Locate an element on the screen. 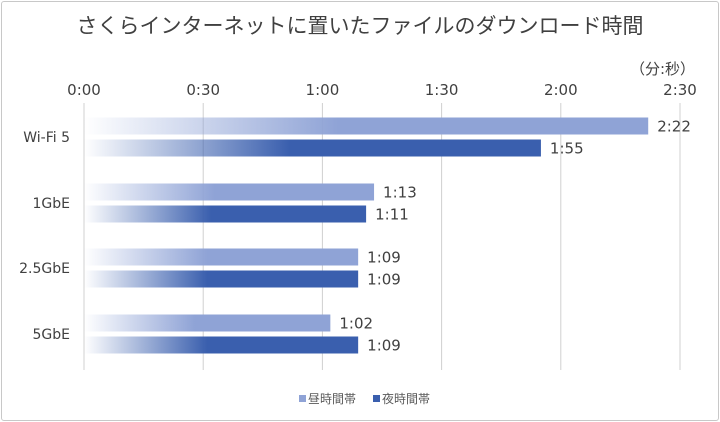  axis-unit-label: （分:秒） is located at coordinates (662, 69).